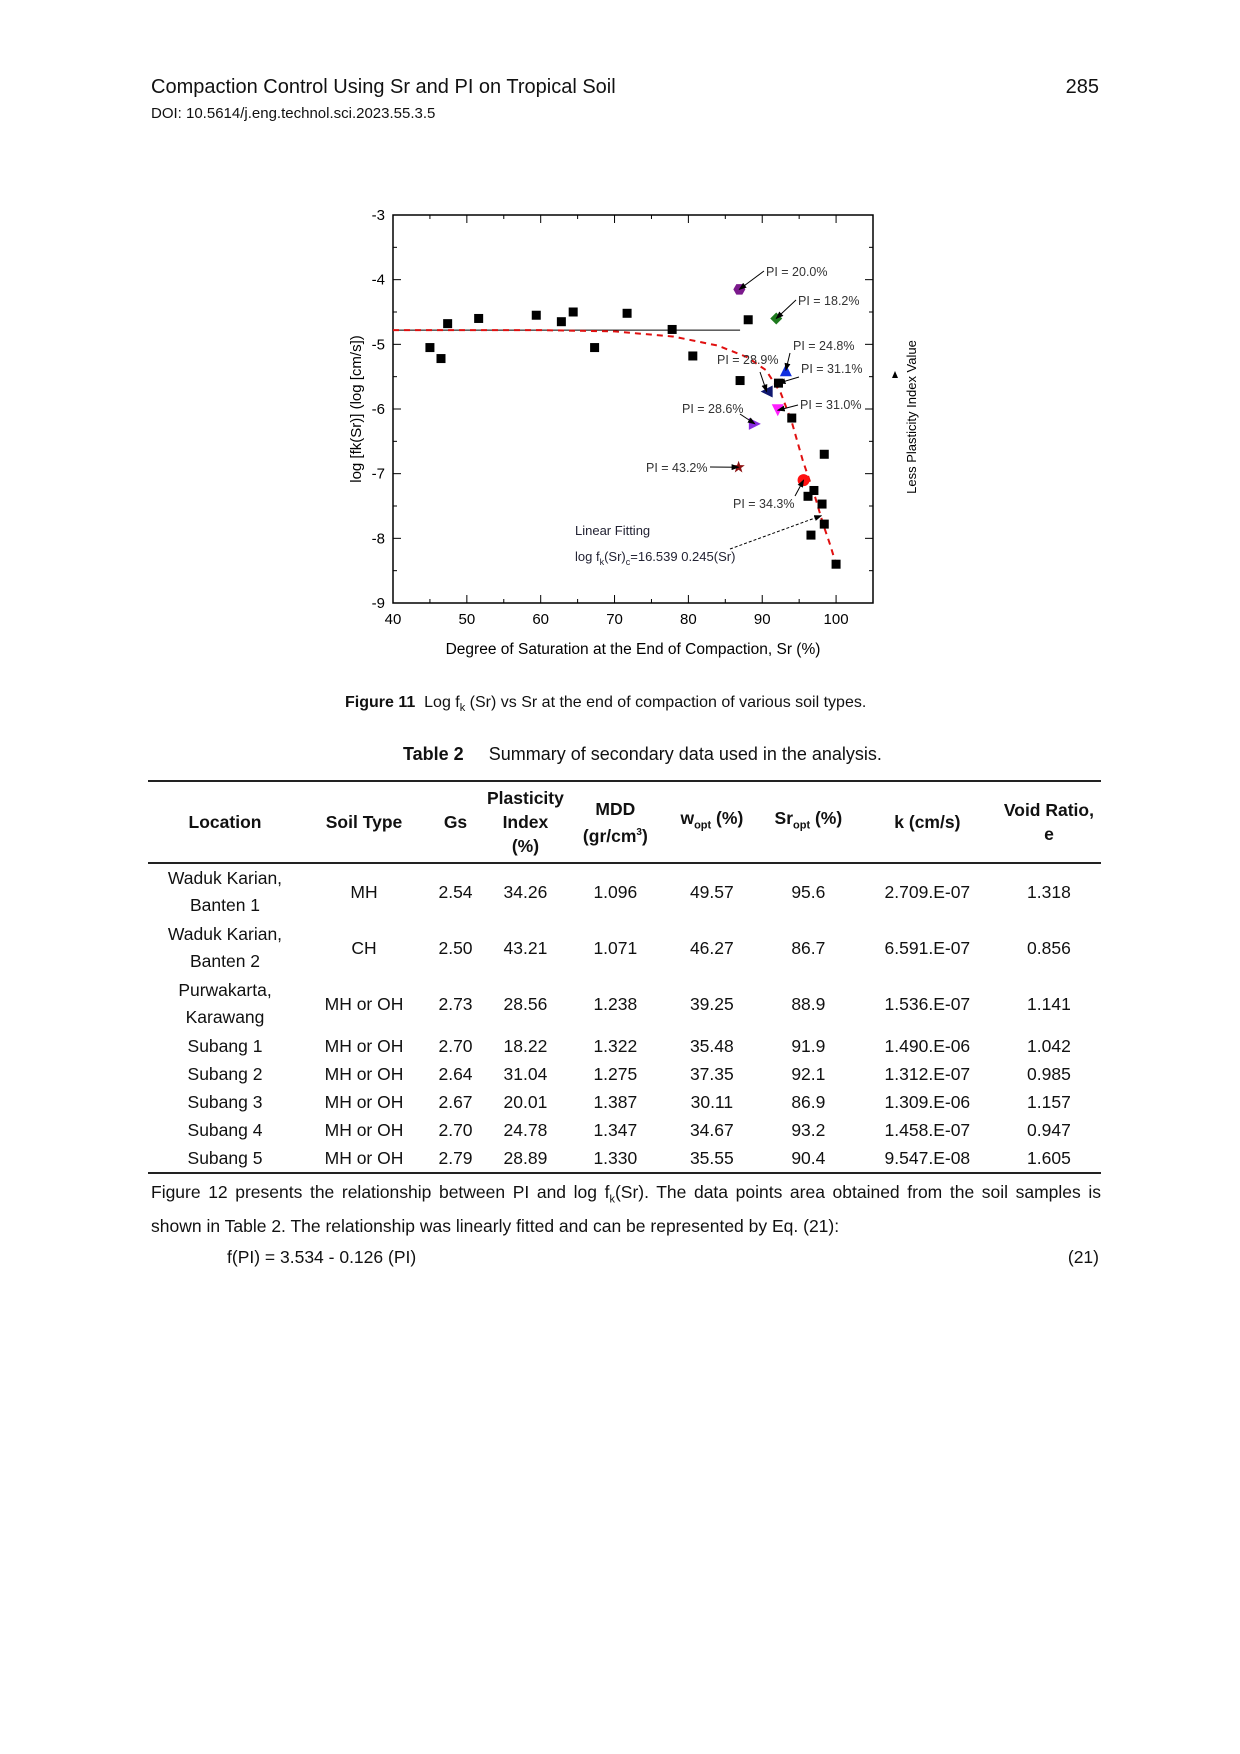  Describe the element at coordinates (615, 1045) in the screenshot. I see `cell-mdd: 1.322` at that location.